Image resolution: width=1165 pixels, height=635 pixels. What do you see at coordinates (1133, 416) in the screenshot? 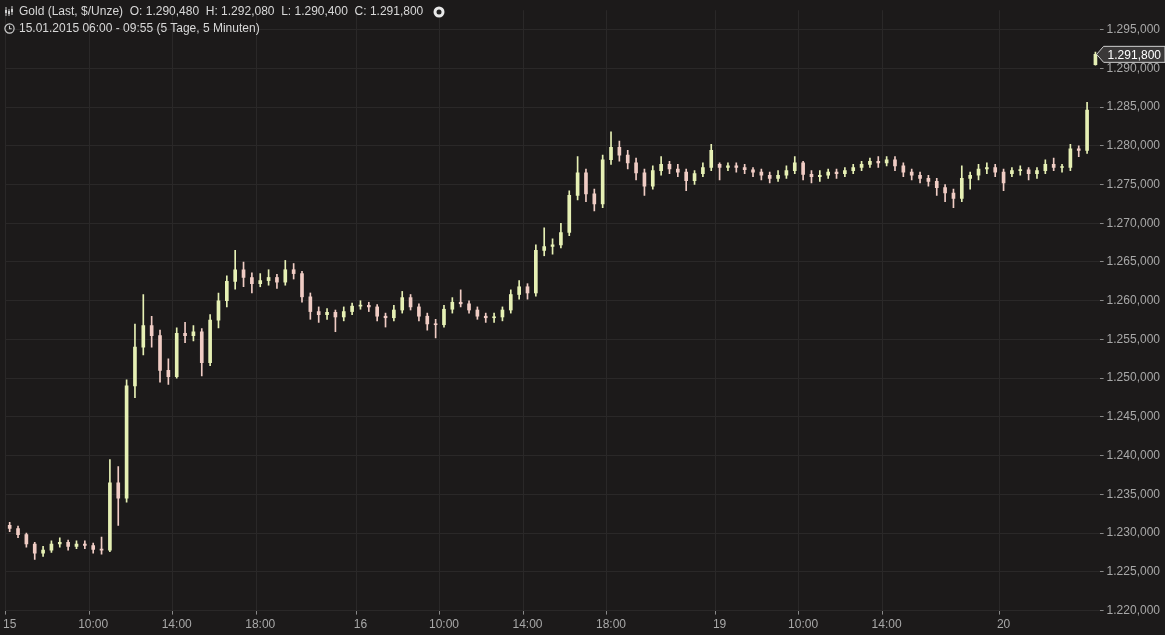
I see `y-tick-label: 1.245,000` at bounding box center [1133, 416].